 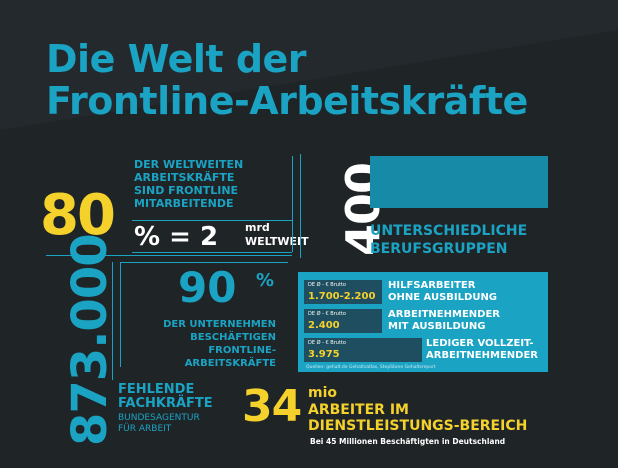 I want to click on stat80-text-line: SIND FRONTLINE, so click(x=186, y=190).